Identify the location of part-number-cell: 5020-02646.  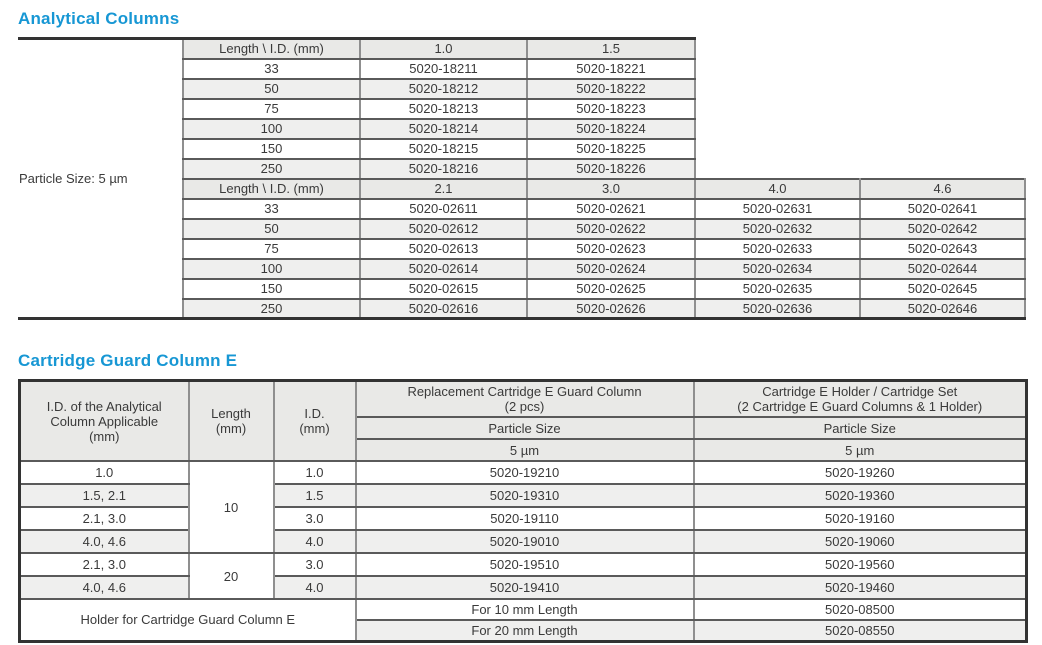
(942, 308).